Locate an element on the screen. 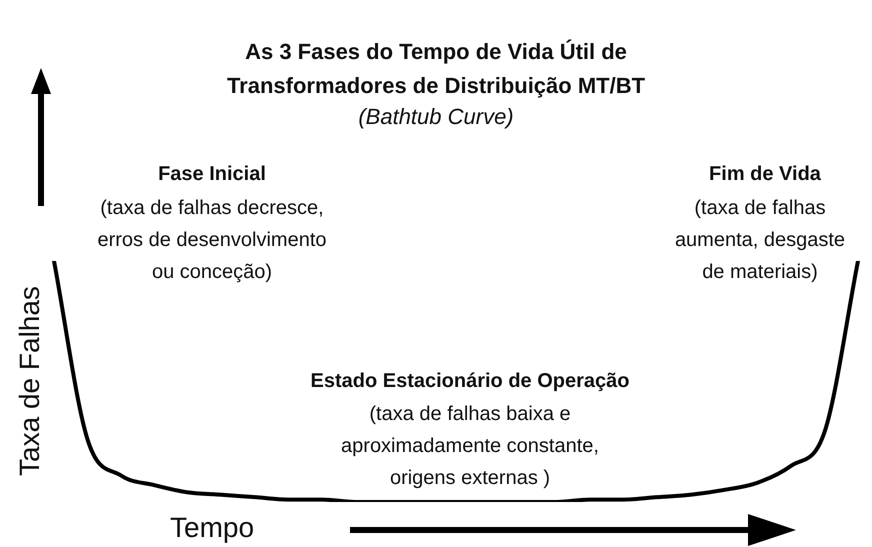 Image resolution: width=872 pixels, height=547 pixels. x-axis-title: Tempo is located at coordinates (213, 528).